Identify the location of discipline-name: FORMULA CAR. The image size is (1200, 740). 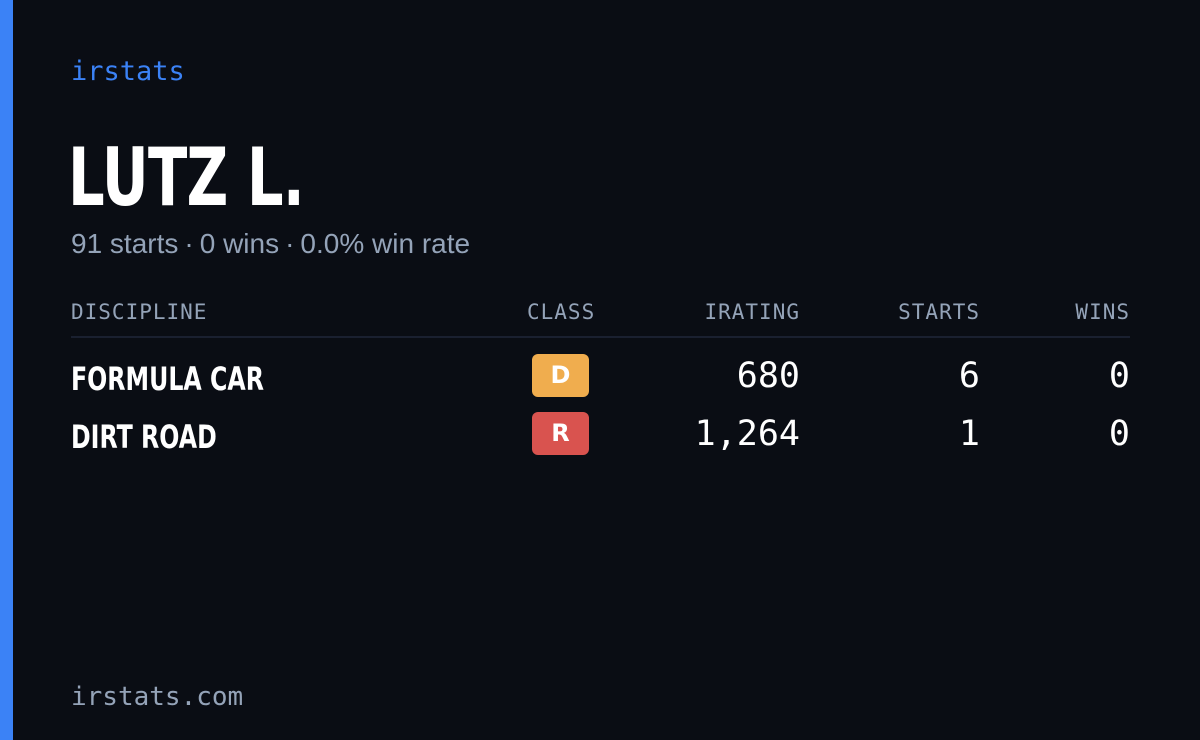
(167, 379).